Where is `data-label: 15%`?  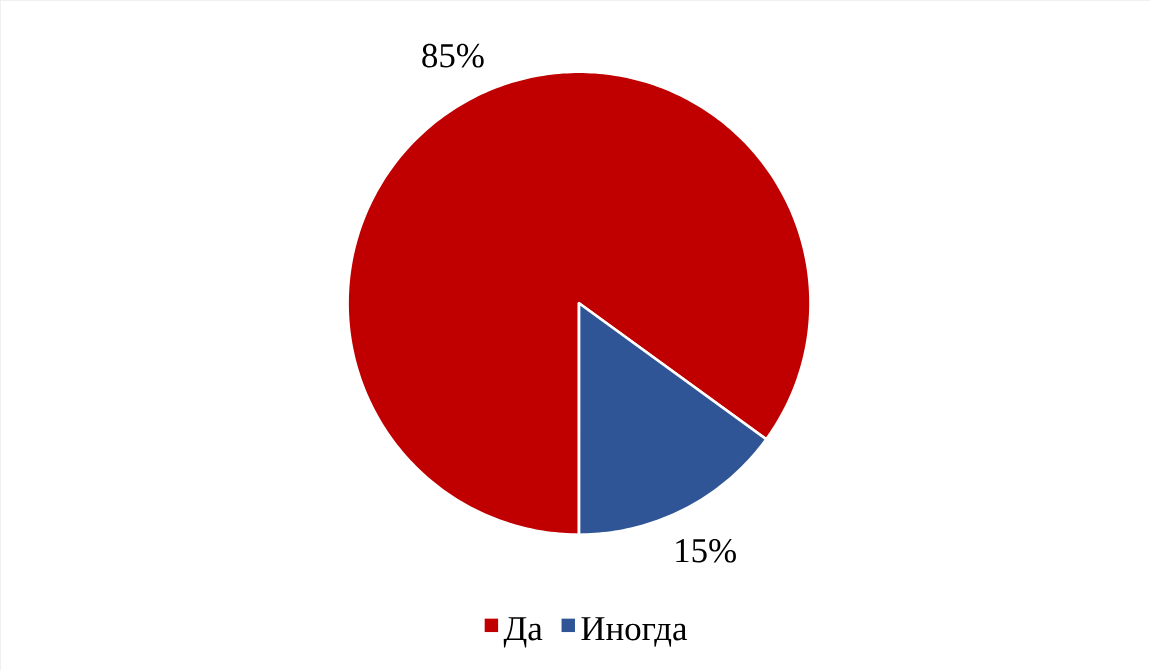
data-label: 15% is located at coordinates (706, 550).